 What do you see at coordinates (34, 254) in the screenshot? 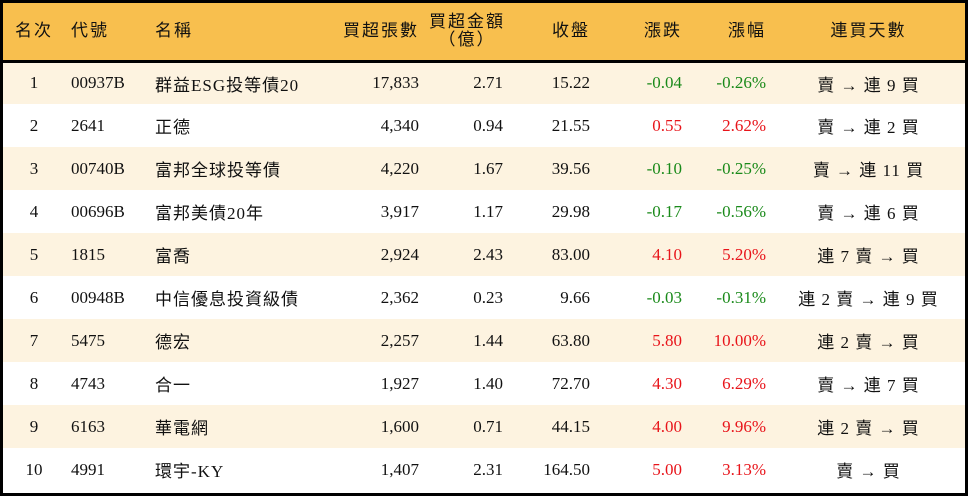
I see `rank-cell: 5` at bounding box center [34, 254].